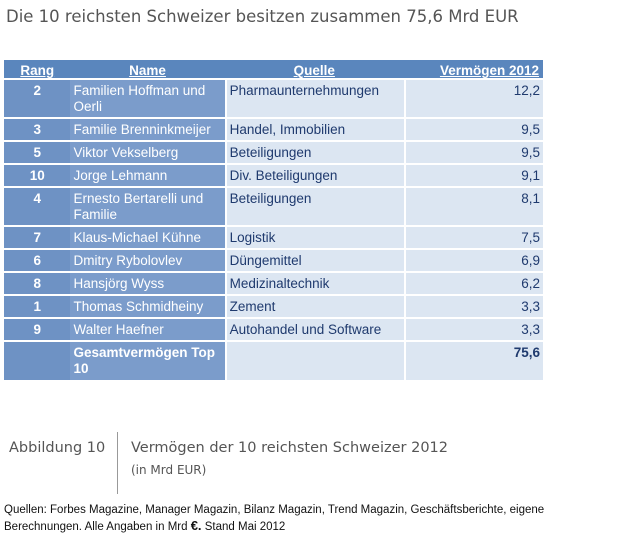  I want to click on source-cell: Autohandel und Software, so click(314, 328).